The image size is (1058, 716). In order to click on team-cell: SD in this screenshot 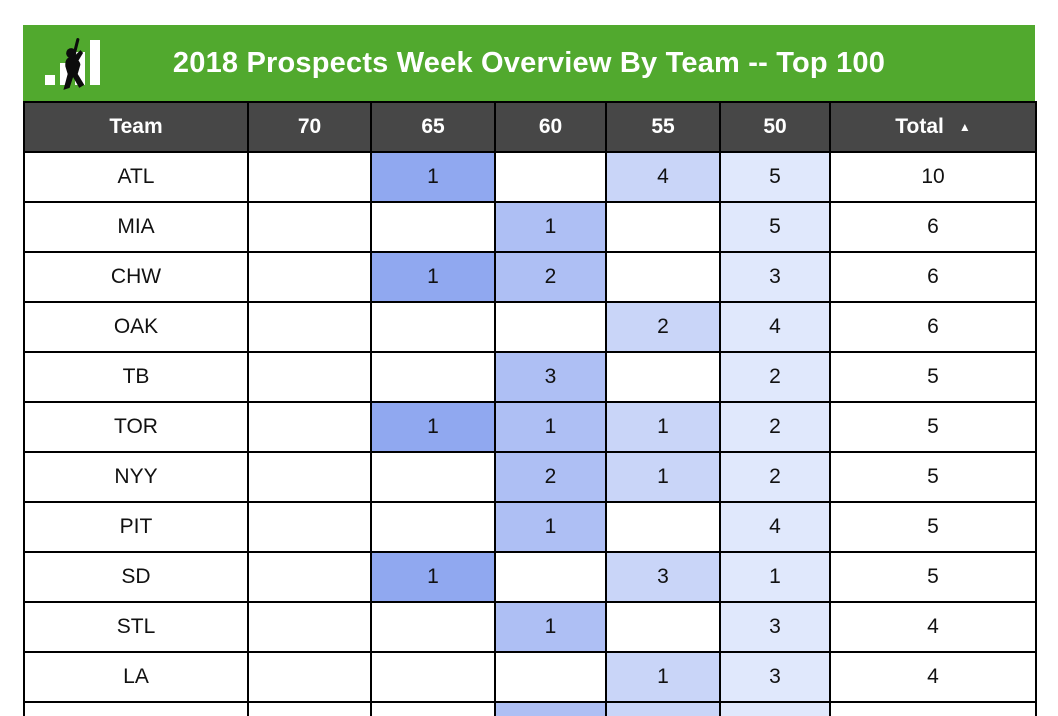, I will do `click(136, 577)`.